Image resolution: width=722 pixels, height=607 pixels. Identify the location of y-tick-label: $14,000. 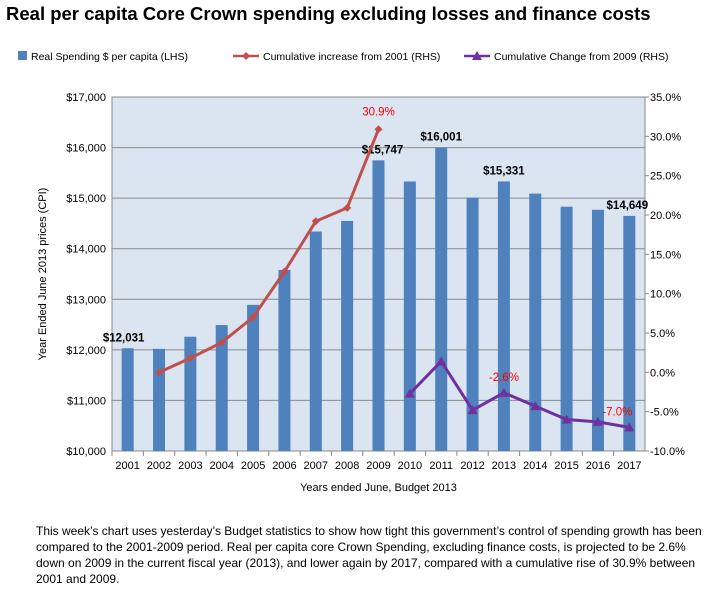
(86, 250).